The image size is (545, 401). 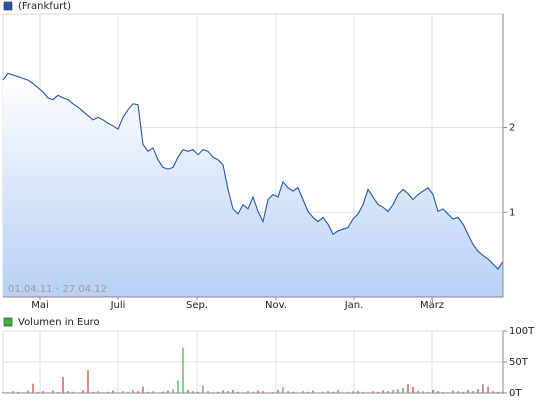 I want to click on x-tick-label: Nov., so click(x=276, y=305).